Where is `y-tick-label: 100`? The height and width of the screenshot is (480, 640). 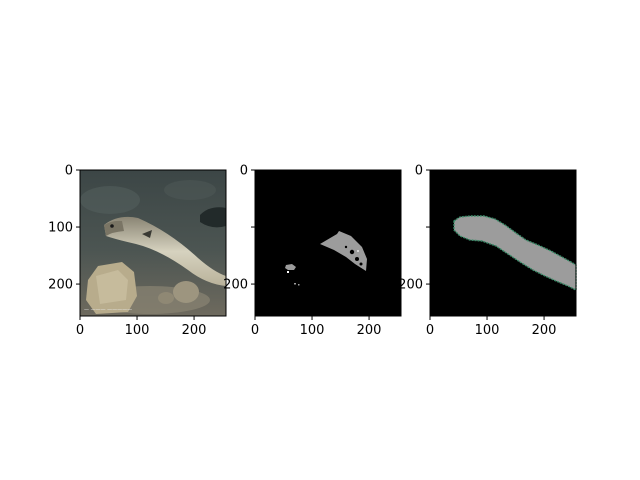
y-tick-label: 100 is located at coordinates (60, 228).